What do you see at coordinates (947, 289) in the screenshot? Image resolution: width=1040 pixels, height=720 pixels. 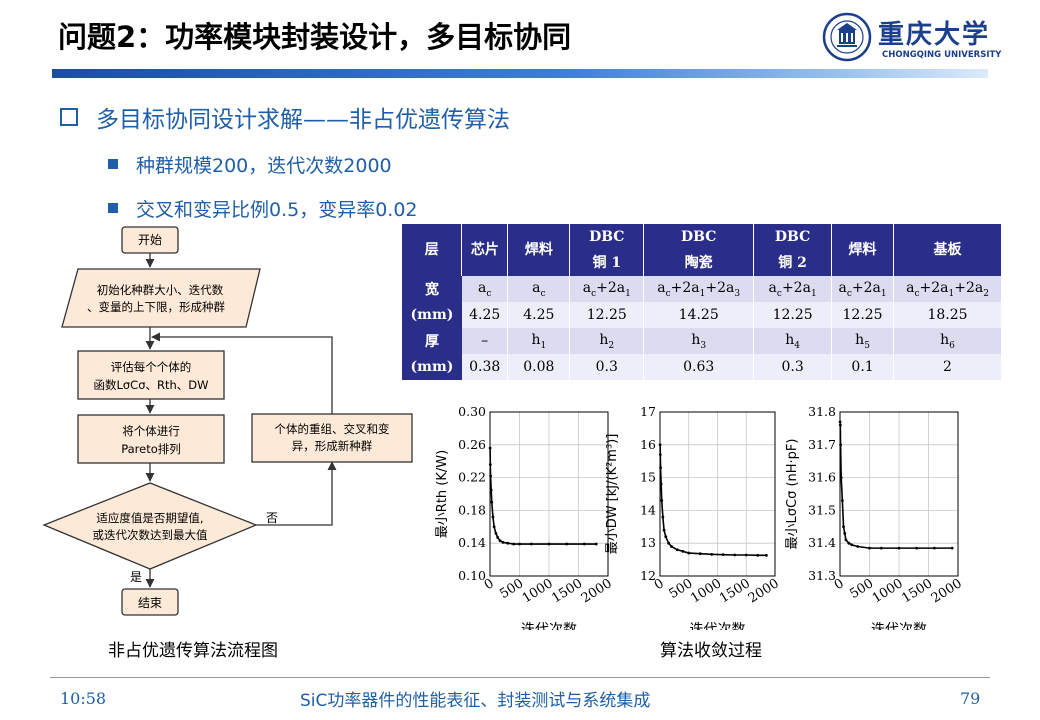 I see `table-cell: ac+2a1+2a2` at bounding box center [947, 289].